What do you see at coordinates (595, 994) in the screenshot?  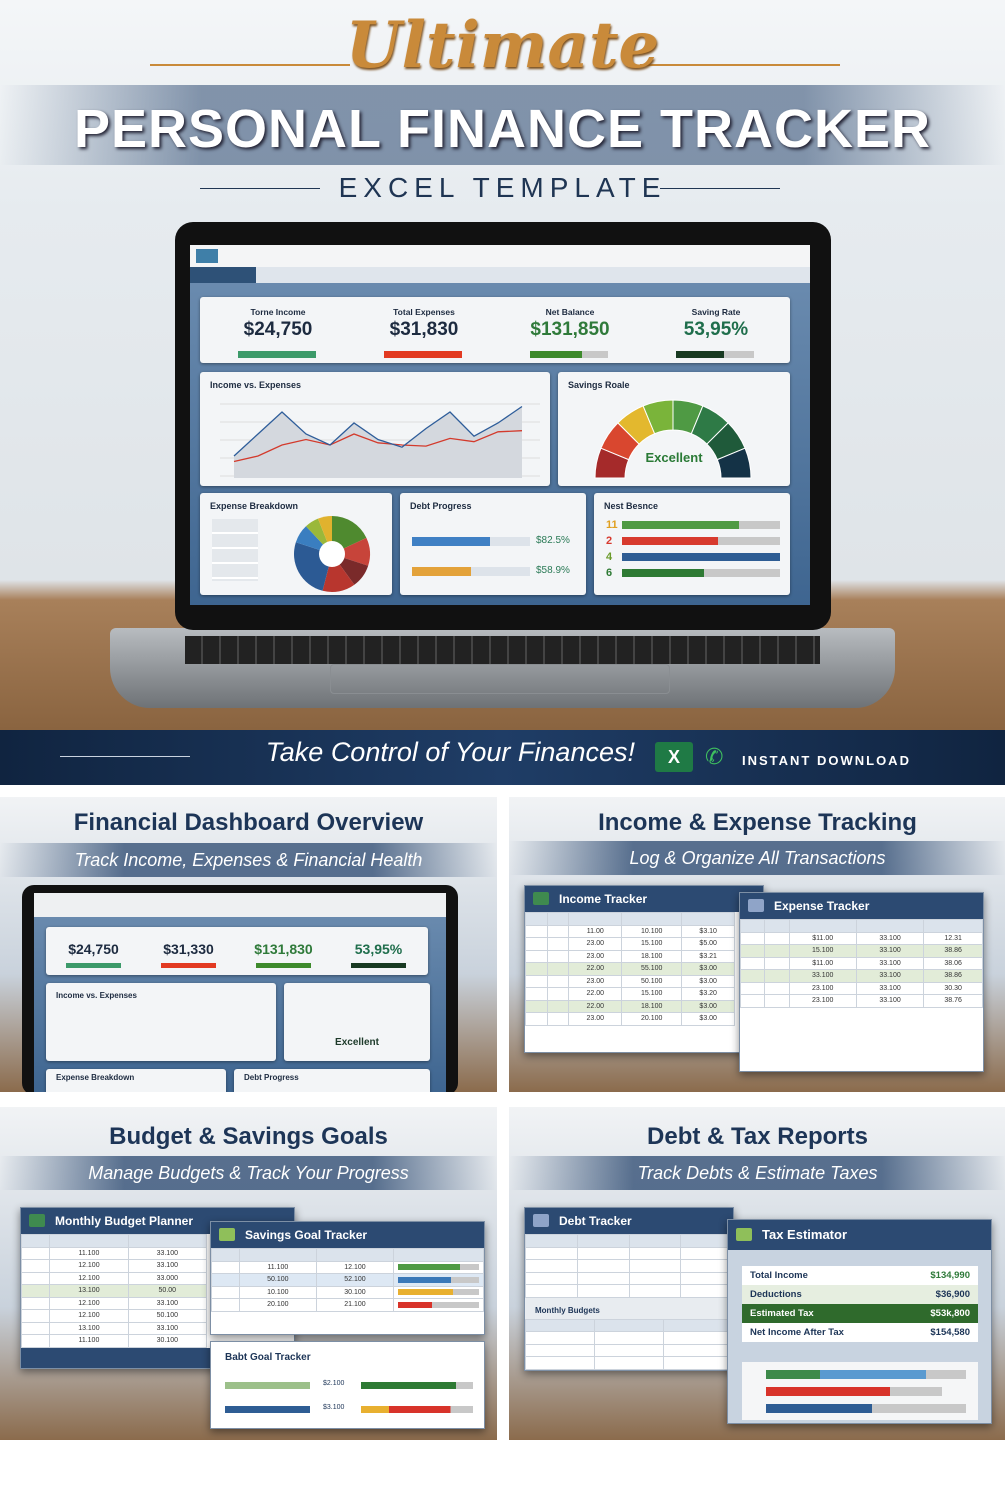 I see `table-cell: 22.00` at bounding box center [595, 994].